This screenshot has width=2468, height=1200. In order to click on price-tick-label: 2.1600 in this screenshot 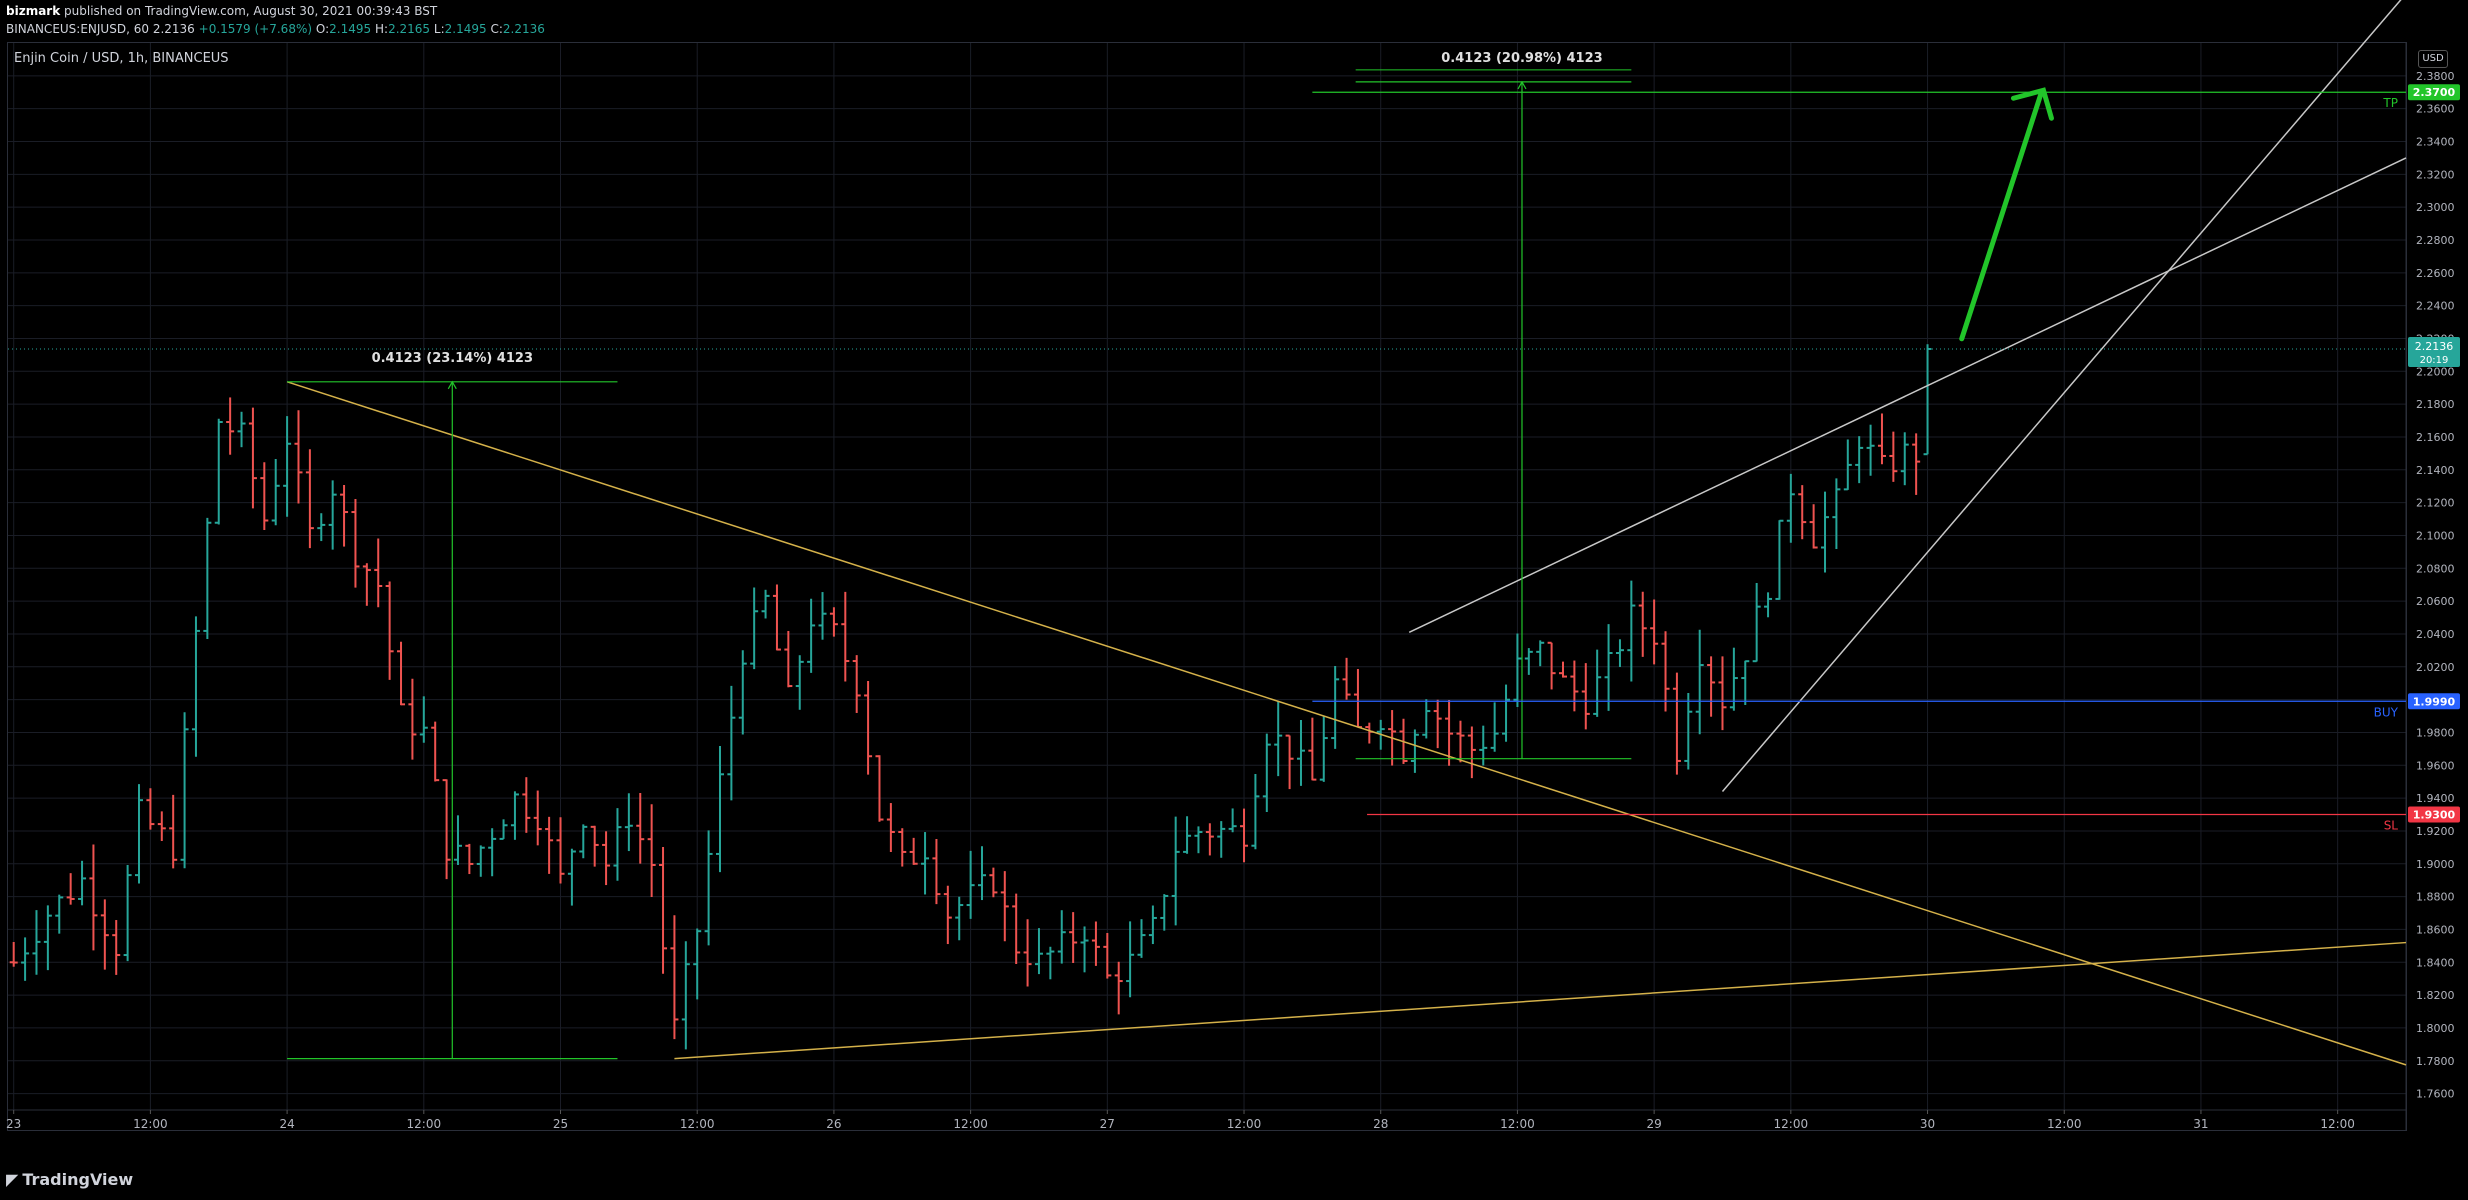, I will do `click(2435, 437)`.